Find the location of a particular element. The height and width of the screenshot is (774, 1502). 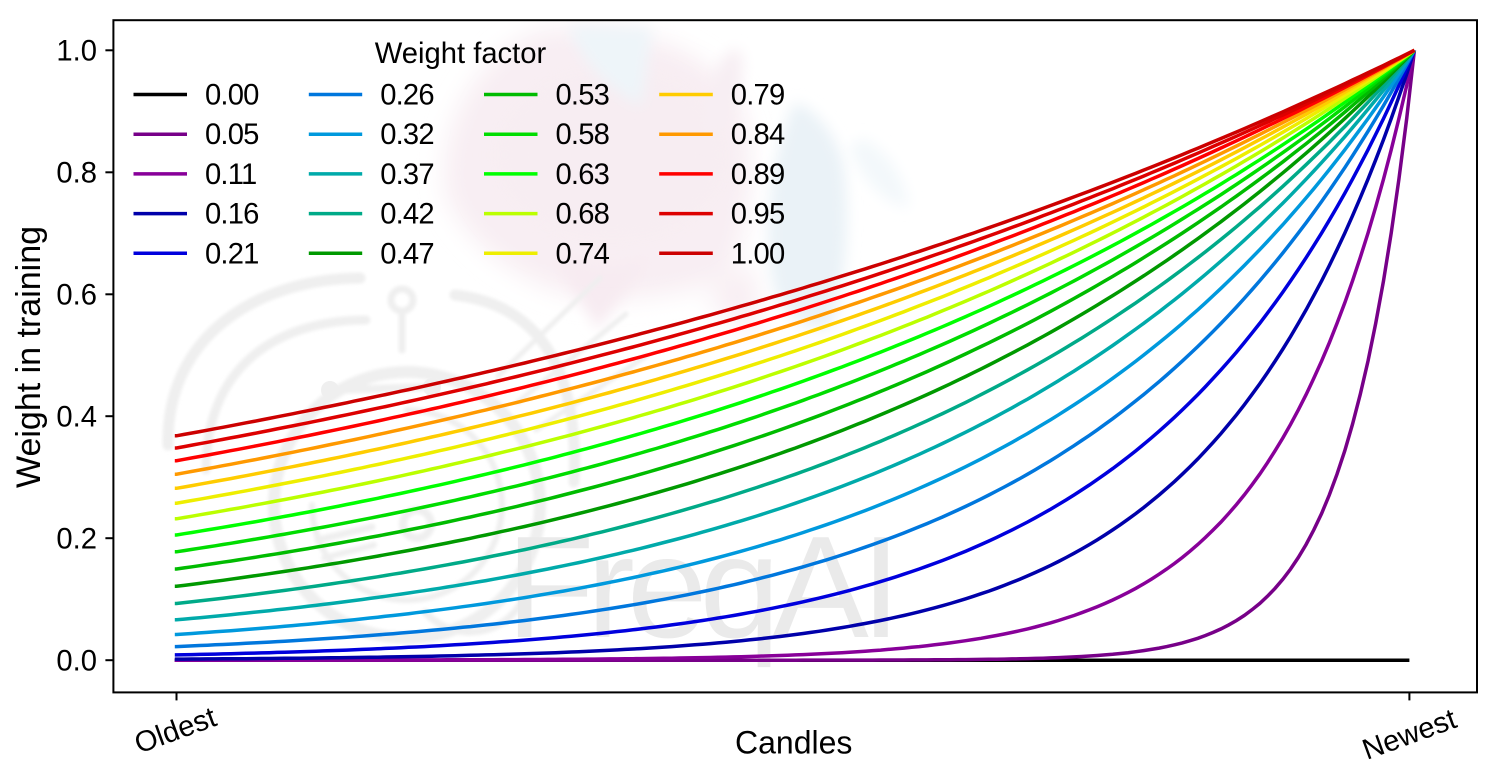

svg-text: 0.6 is located at coordinates (76, 296).